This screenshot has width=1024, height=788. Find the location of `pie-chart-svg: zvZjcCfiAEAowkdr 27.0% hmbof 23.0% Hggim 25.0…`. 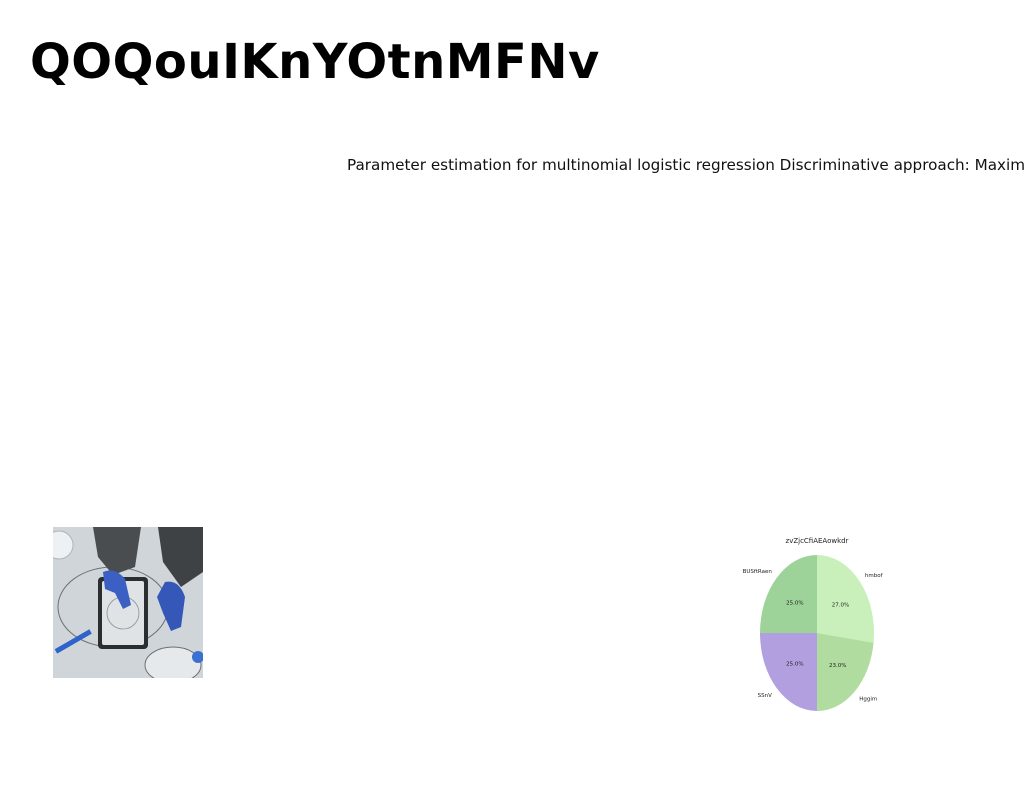

pie-chart-svg: zvZjcCfiAEAowkdr 27.0% hmbof 23.0% Hggim 25.0… is located at coordinates (813, 624).